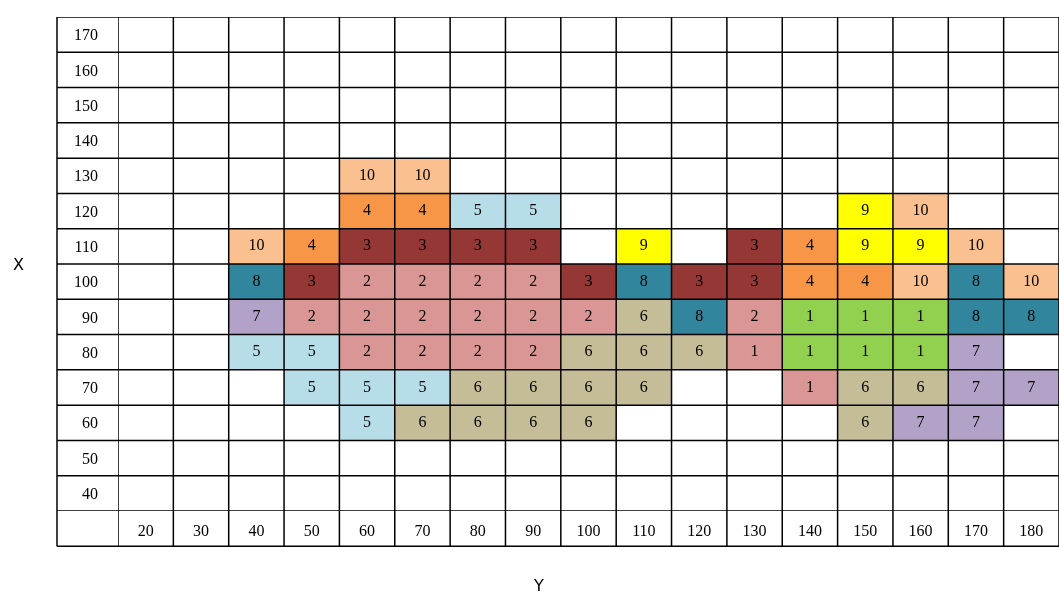 The image size is (1059, 594). What do you see at coordinates (699, 530) in the screenshot?
I see `x-tick-label: 120` at bounding box center [699, 530].